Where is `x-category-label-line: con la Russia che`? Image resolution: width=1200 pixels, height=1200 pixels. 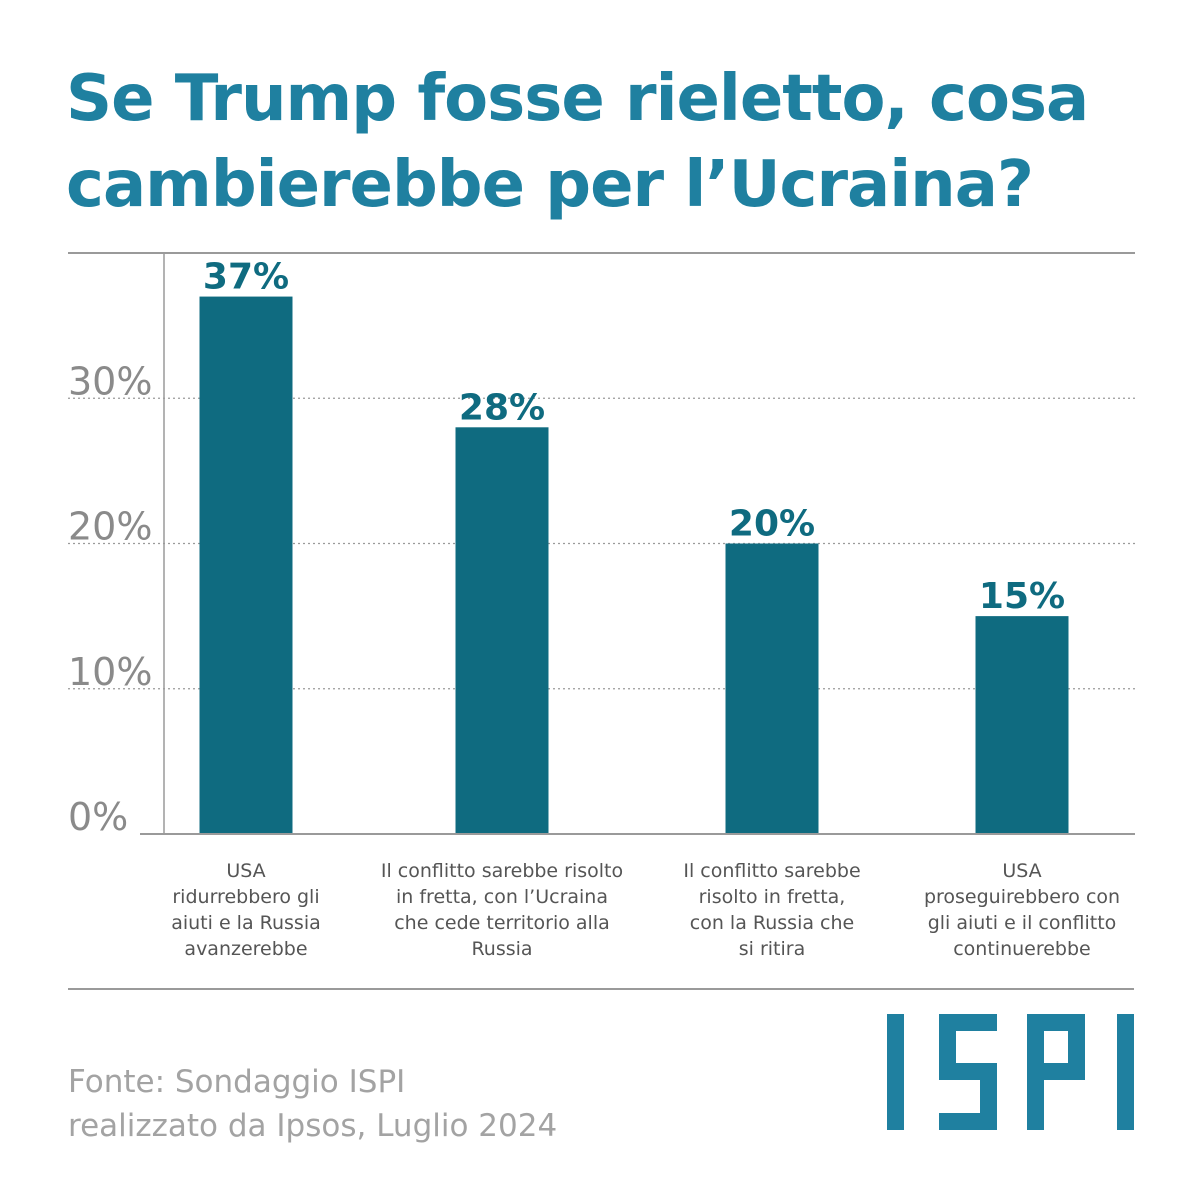
x-category-label-line: con la Russia che is located at coordinates (772, 923).